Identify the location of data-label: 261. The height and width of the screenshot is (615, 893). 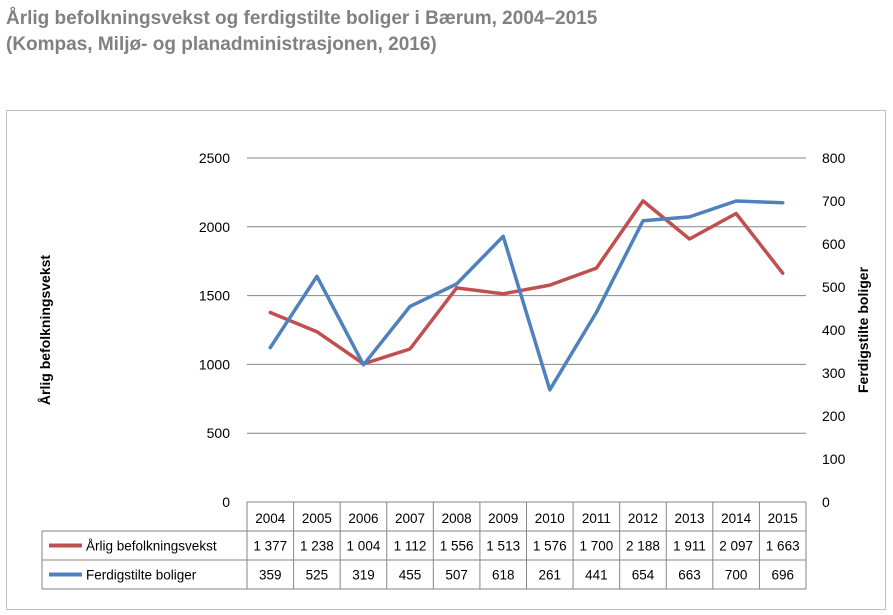
(550, 575).